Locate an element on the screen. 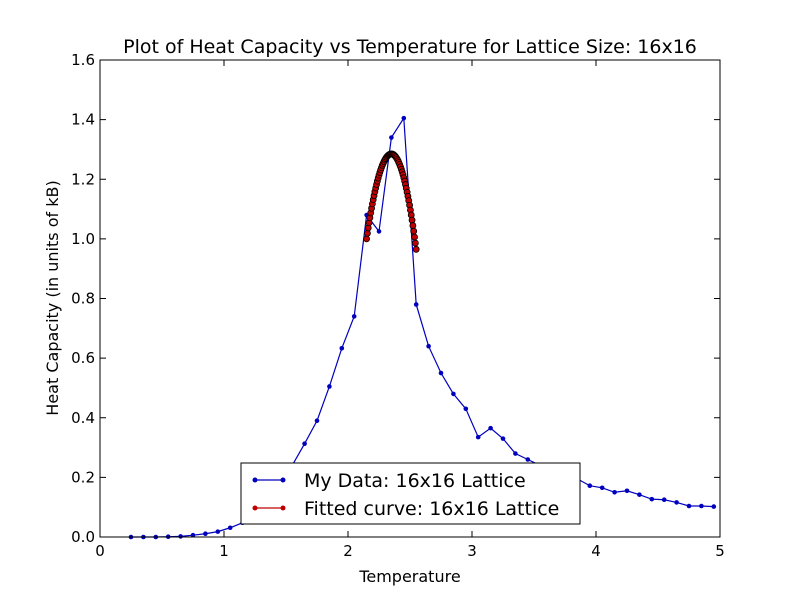 This screenshot has width=800, height=597. x-tick-label: 5 is located at coordinates (720, 551).